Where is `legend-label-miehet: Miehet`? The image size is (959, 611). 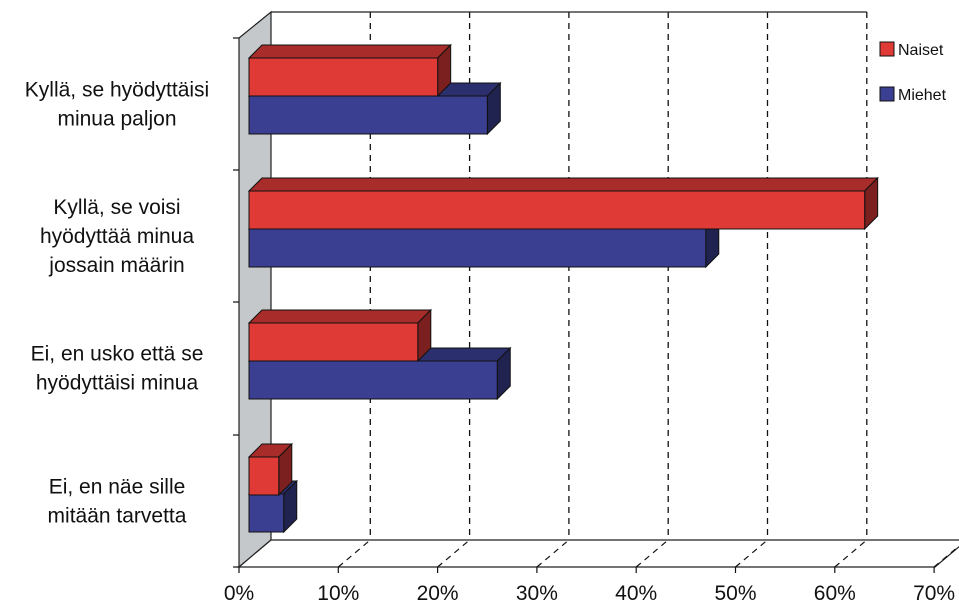 legend-label-miehet: Miehet is located at coordinates (922, 95).